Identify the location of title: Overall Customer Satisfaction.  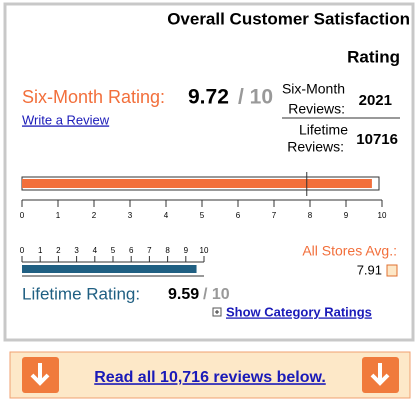
(288, 18).